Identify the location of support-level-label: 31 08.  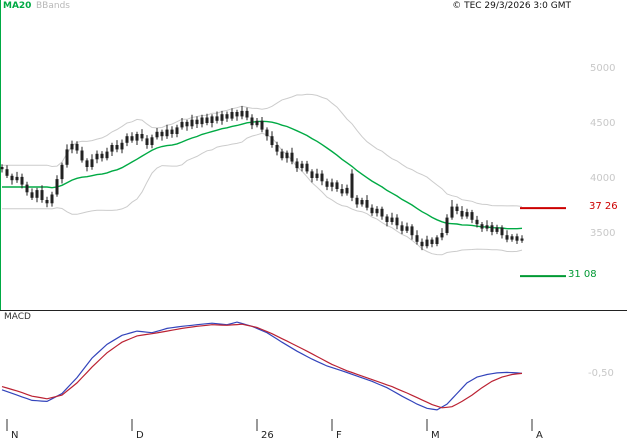
(582, 274).